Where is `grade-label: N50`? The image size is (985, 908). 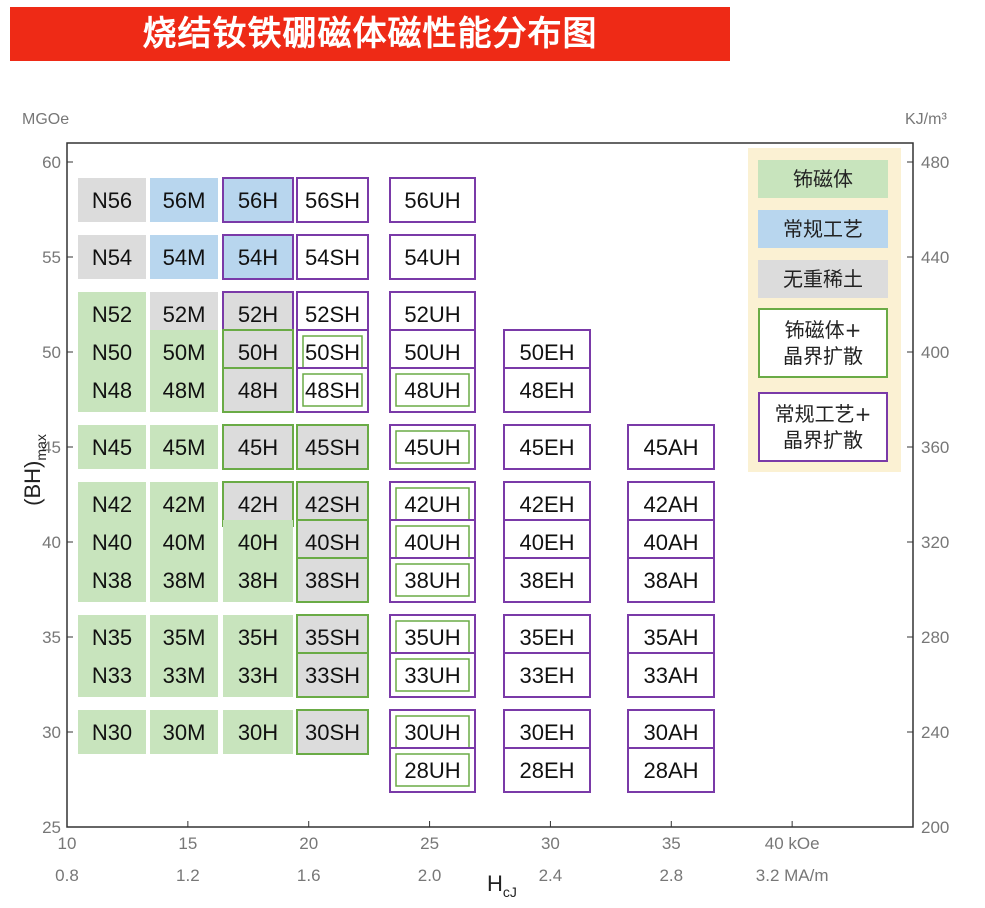
grade-label: N50 is located at coordinates (112, 352).